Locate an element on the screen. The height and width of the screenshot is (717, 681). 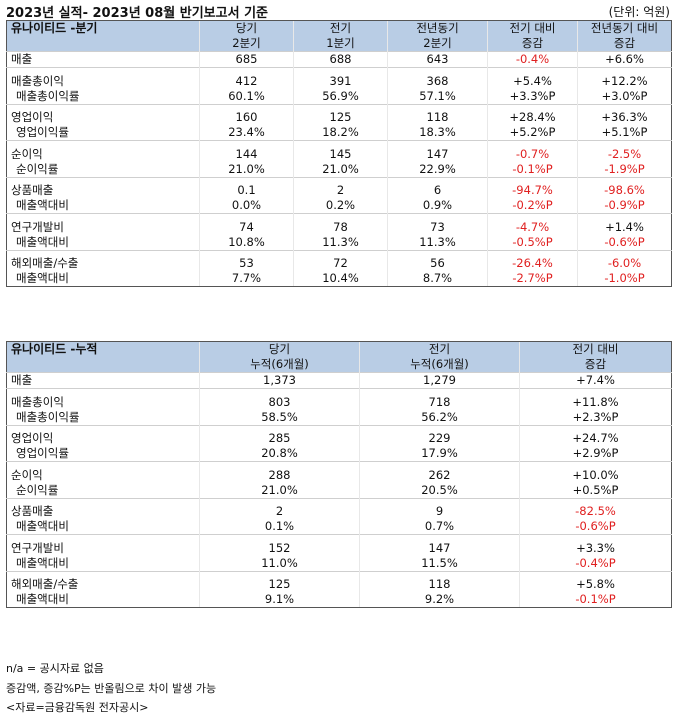
table-cell: 78 is located at coordinates (340, 224).